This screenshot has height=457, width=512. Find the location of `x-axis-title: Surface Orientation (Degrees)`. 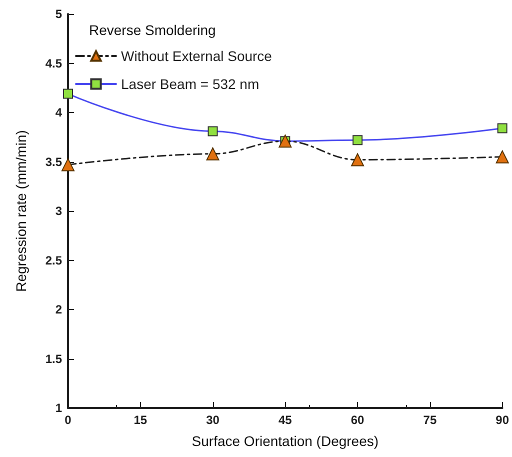

x-axis-title: Surface Orientation (Degrees) is located at coordinates (285, 441).